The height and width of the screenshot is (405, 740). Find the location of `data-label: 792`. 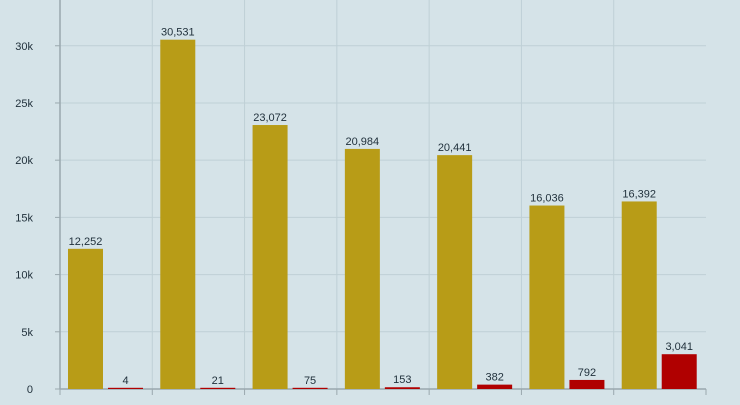

data-label: 792 is located at coordinates (587, 373).